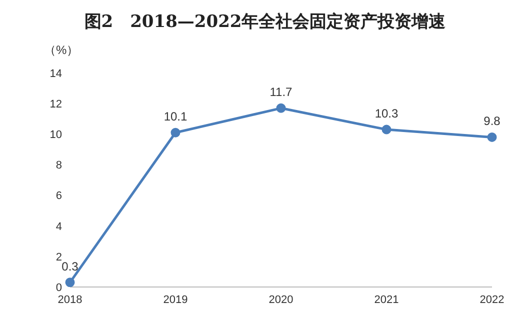 This screenshot has height=328, width=530. What do you see at coordinates (492, 121) in the screenshot?
I see `data-label: 9.8` at bounding box center [492, 121].